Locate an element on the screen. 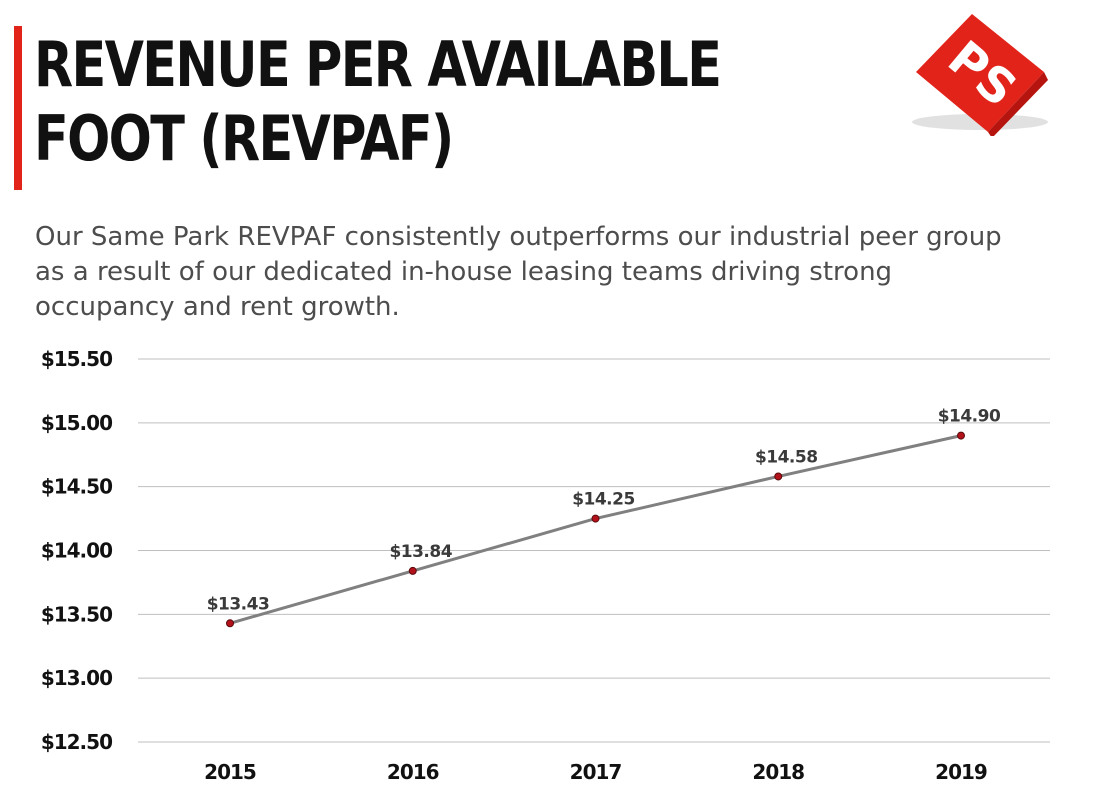  y-tick-label: $14.50 is located at coordinates (76, 487).